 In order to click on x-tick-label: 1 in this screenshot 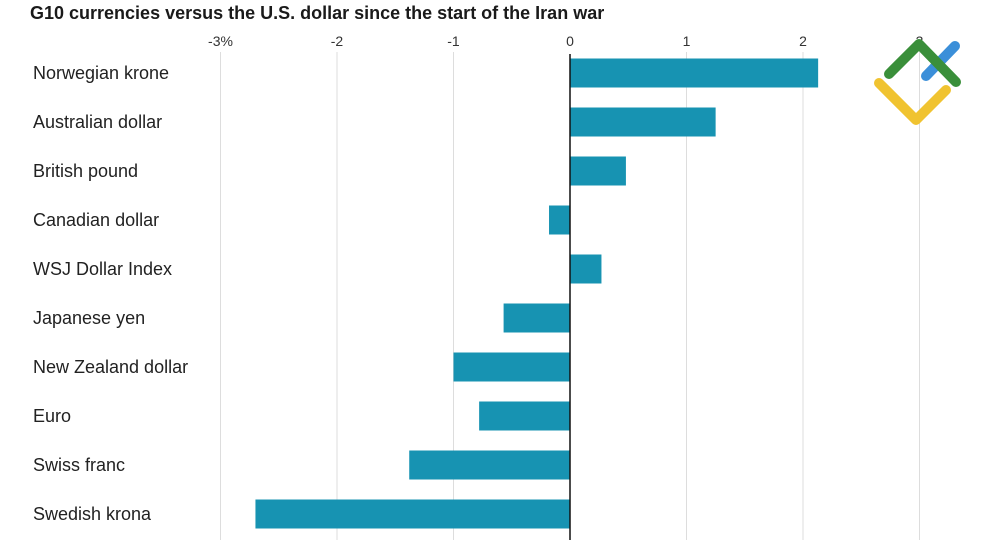, I will do `click(687, 41)`.